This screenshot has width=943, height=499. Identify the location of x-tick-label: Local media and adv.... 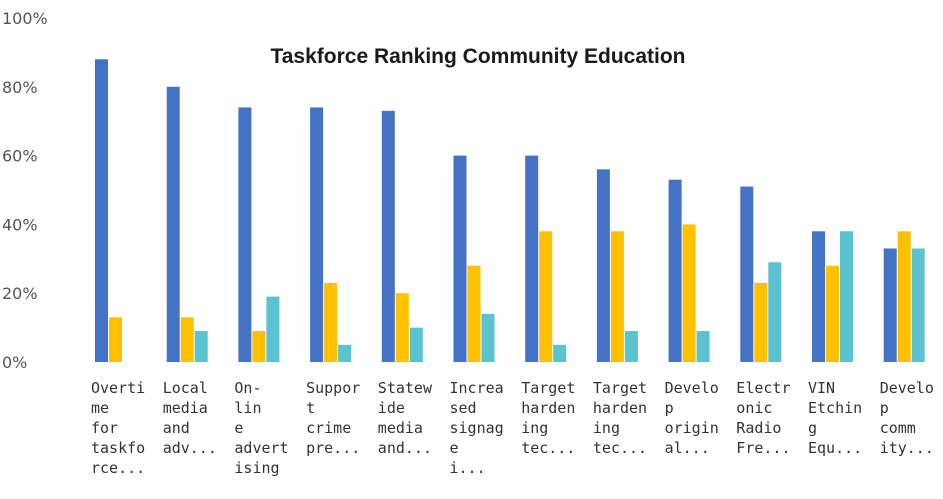
(190, 418).